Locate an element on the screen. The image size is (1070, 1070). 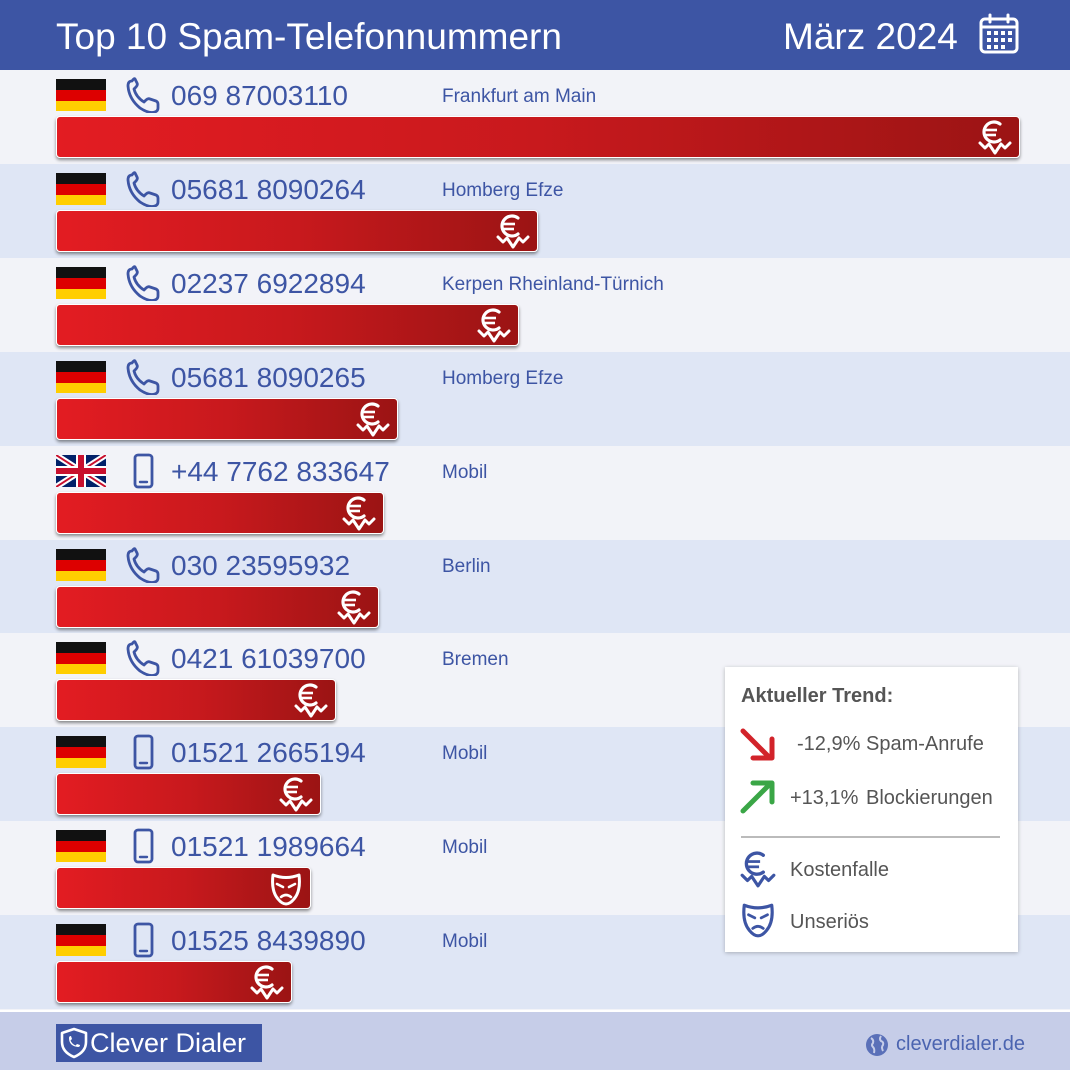
brand-logo: Clever Dialer is located at coordinates (159, 1043).